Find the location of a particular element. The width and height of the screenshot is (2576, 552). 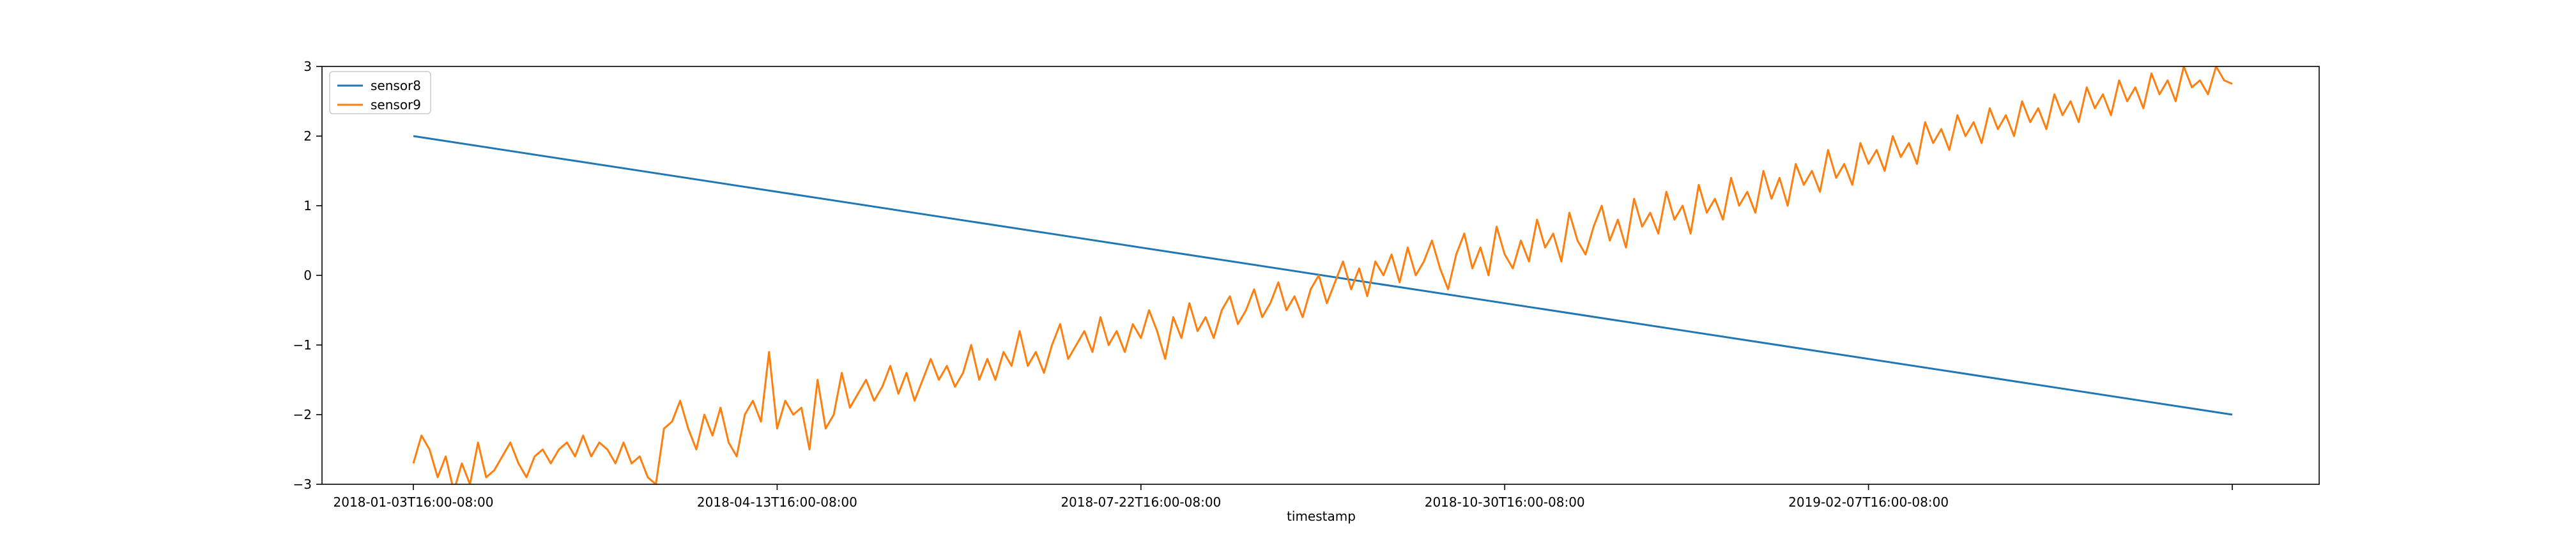

legend-label-sensor8: sensor8 is located at coordinates (396, 85).